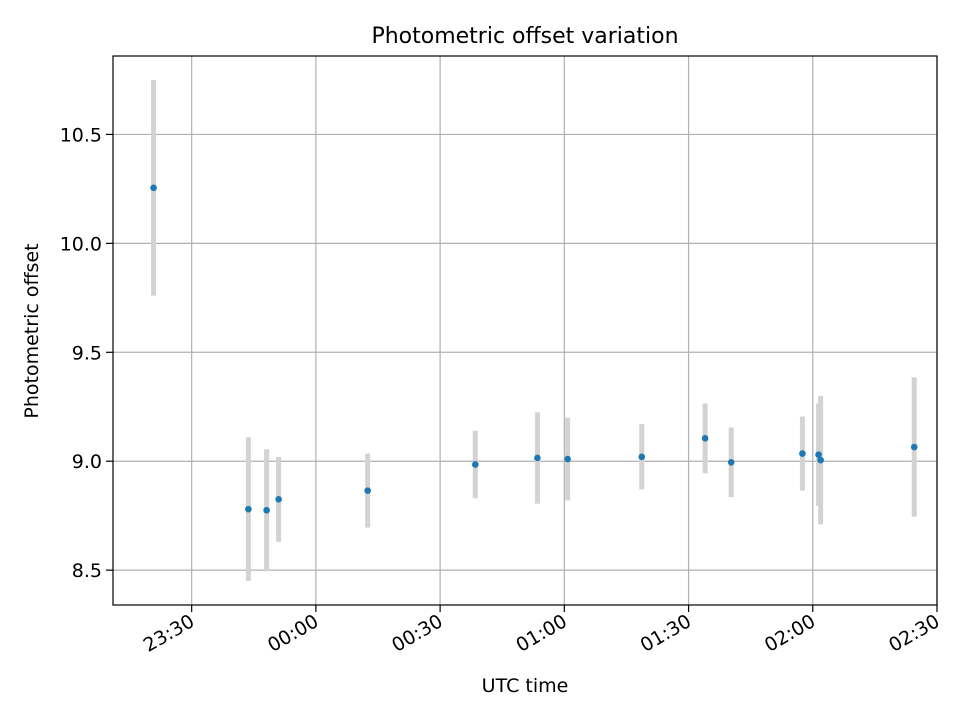 Image resolution: width=960 pixels, height=720 pixels. Describe the element at coordinates (87, 462) in the screenshot. I see `y-tick-label: 9.0` at that location.